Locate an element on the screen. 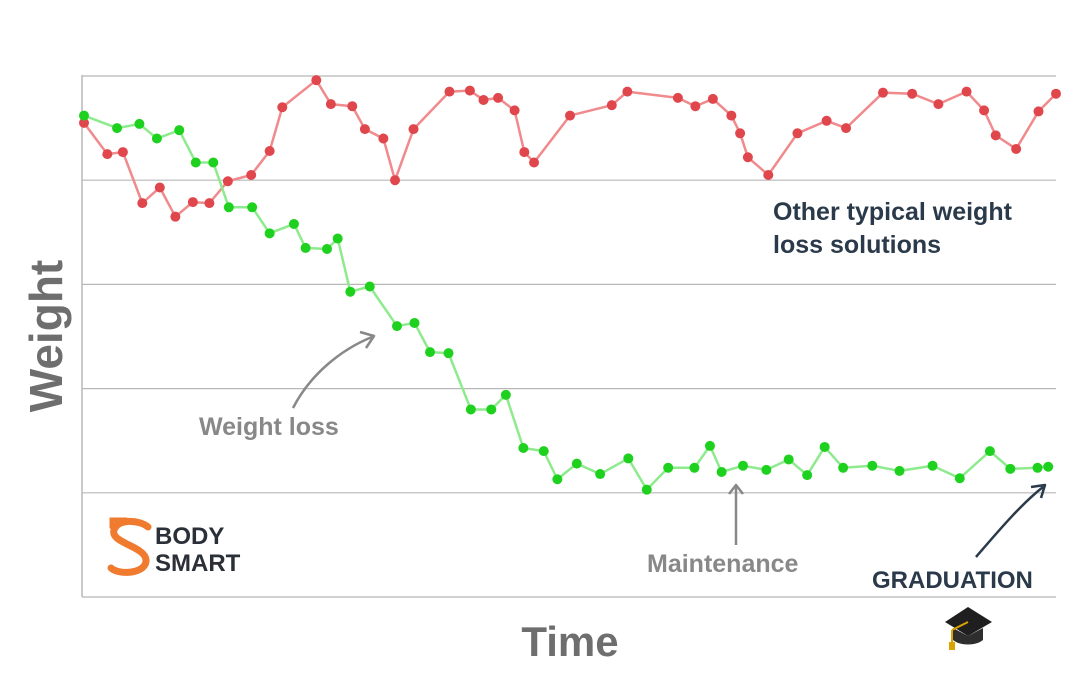 The width and height of the screenshot is (1081, 689). graduation-arrowhead is located at coordinates (1038, 491).